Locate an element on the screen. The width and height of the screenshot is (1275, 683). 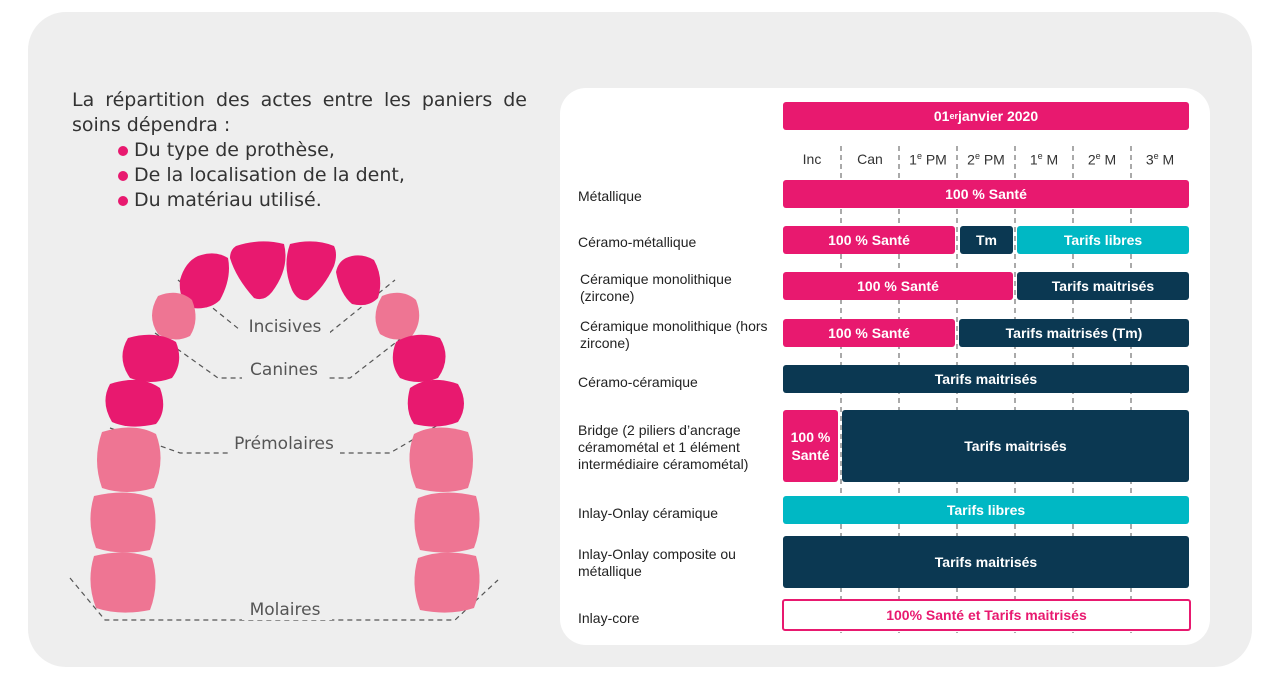
bar-100-sante-et-tarifs-maitrises: 100% Santé et Tarifs maitrisés is located at coordinates (986, 615).